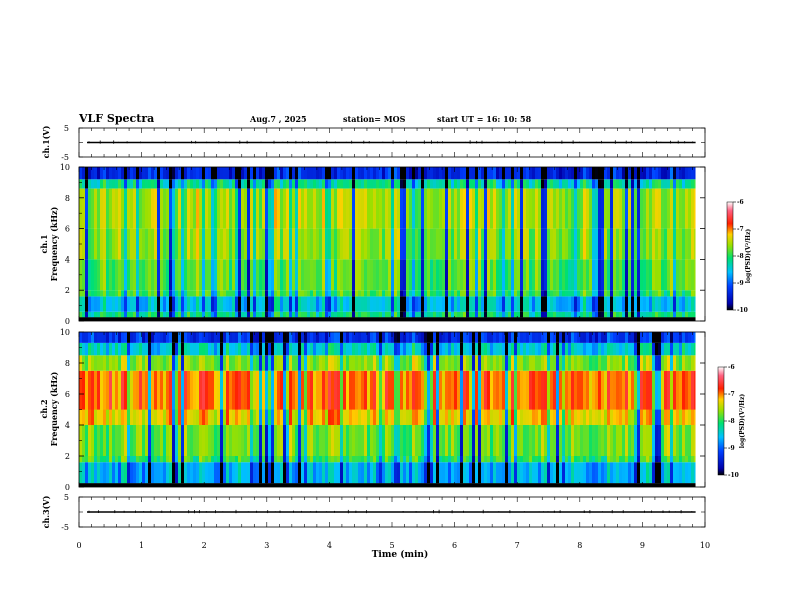  What do you see at coordinates (266, 545) in the screenshot?
I see `time-tick-label: 3` at bounding box center [266, 545].